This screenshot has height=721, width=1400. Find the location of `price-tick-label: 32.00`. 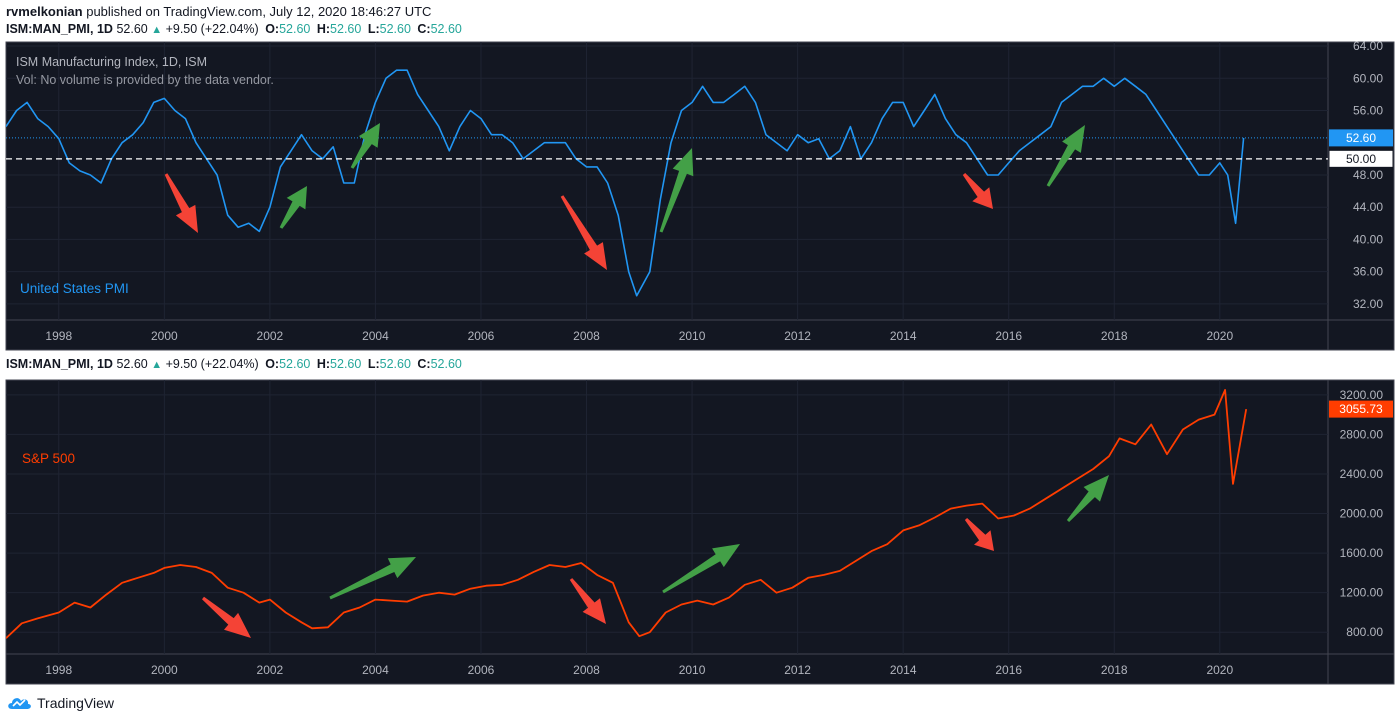

price-tick-label: 32.00 is located at coordinates (1368, 304).